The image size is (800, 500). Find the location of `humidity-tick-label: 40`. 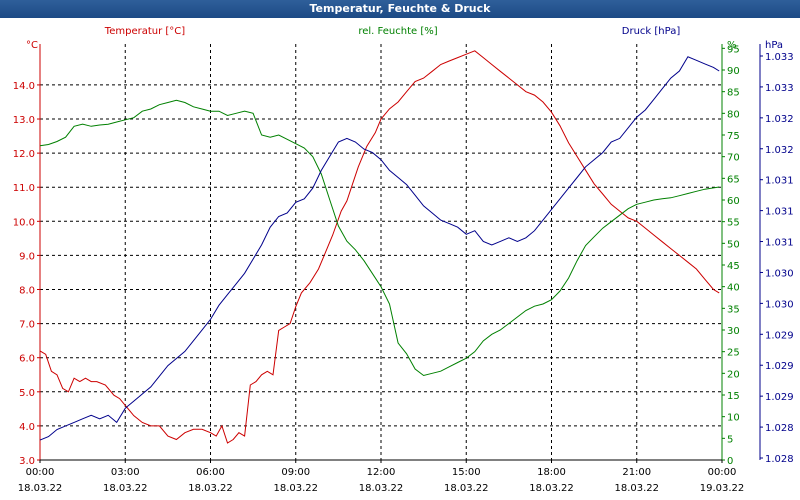

humidity-tick-label: 40 is located at coordinates (733, 288).